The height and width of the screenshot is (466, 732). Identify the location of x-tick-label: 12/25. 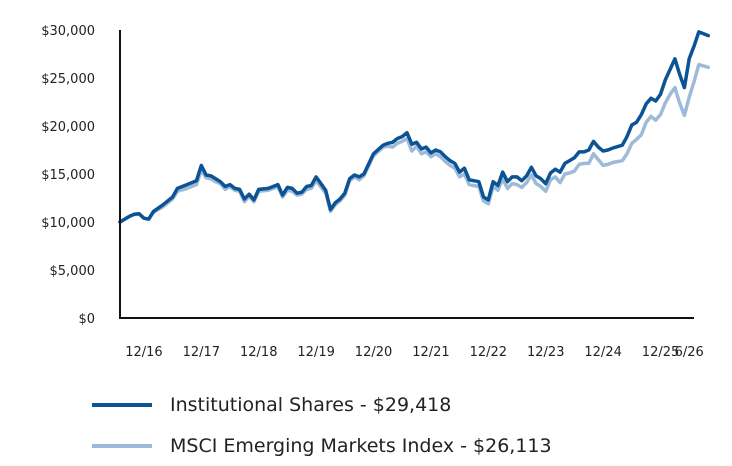
(660, 352).